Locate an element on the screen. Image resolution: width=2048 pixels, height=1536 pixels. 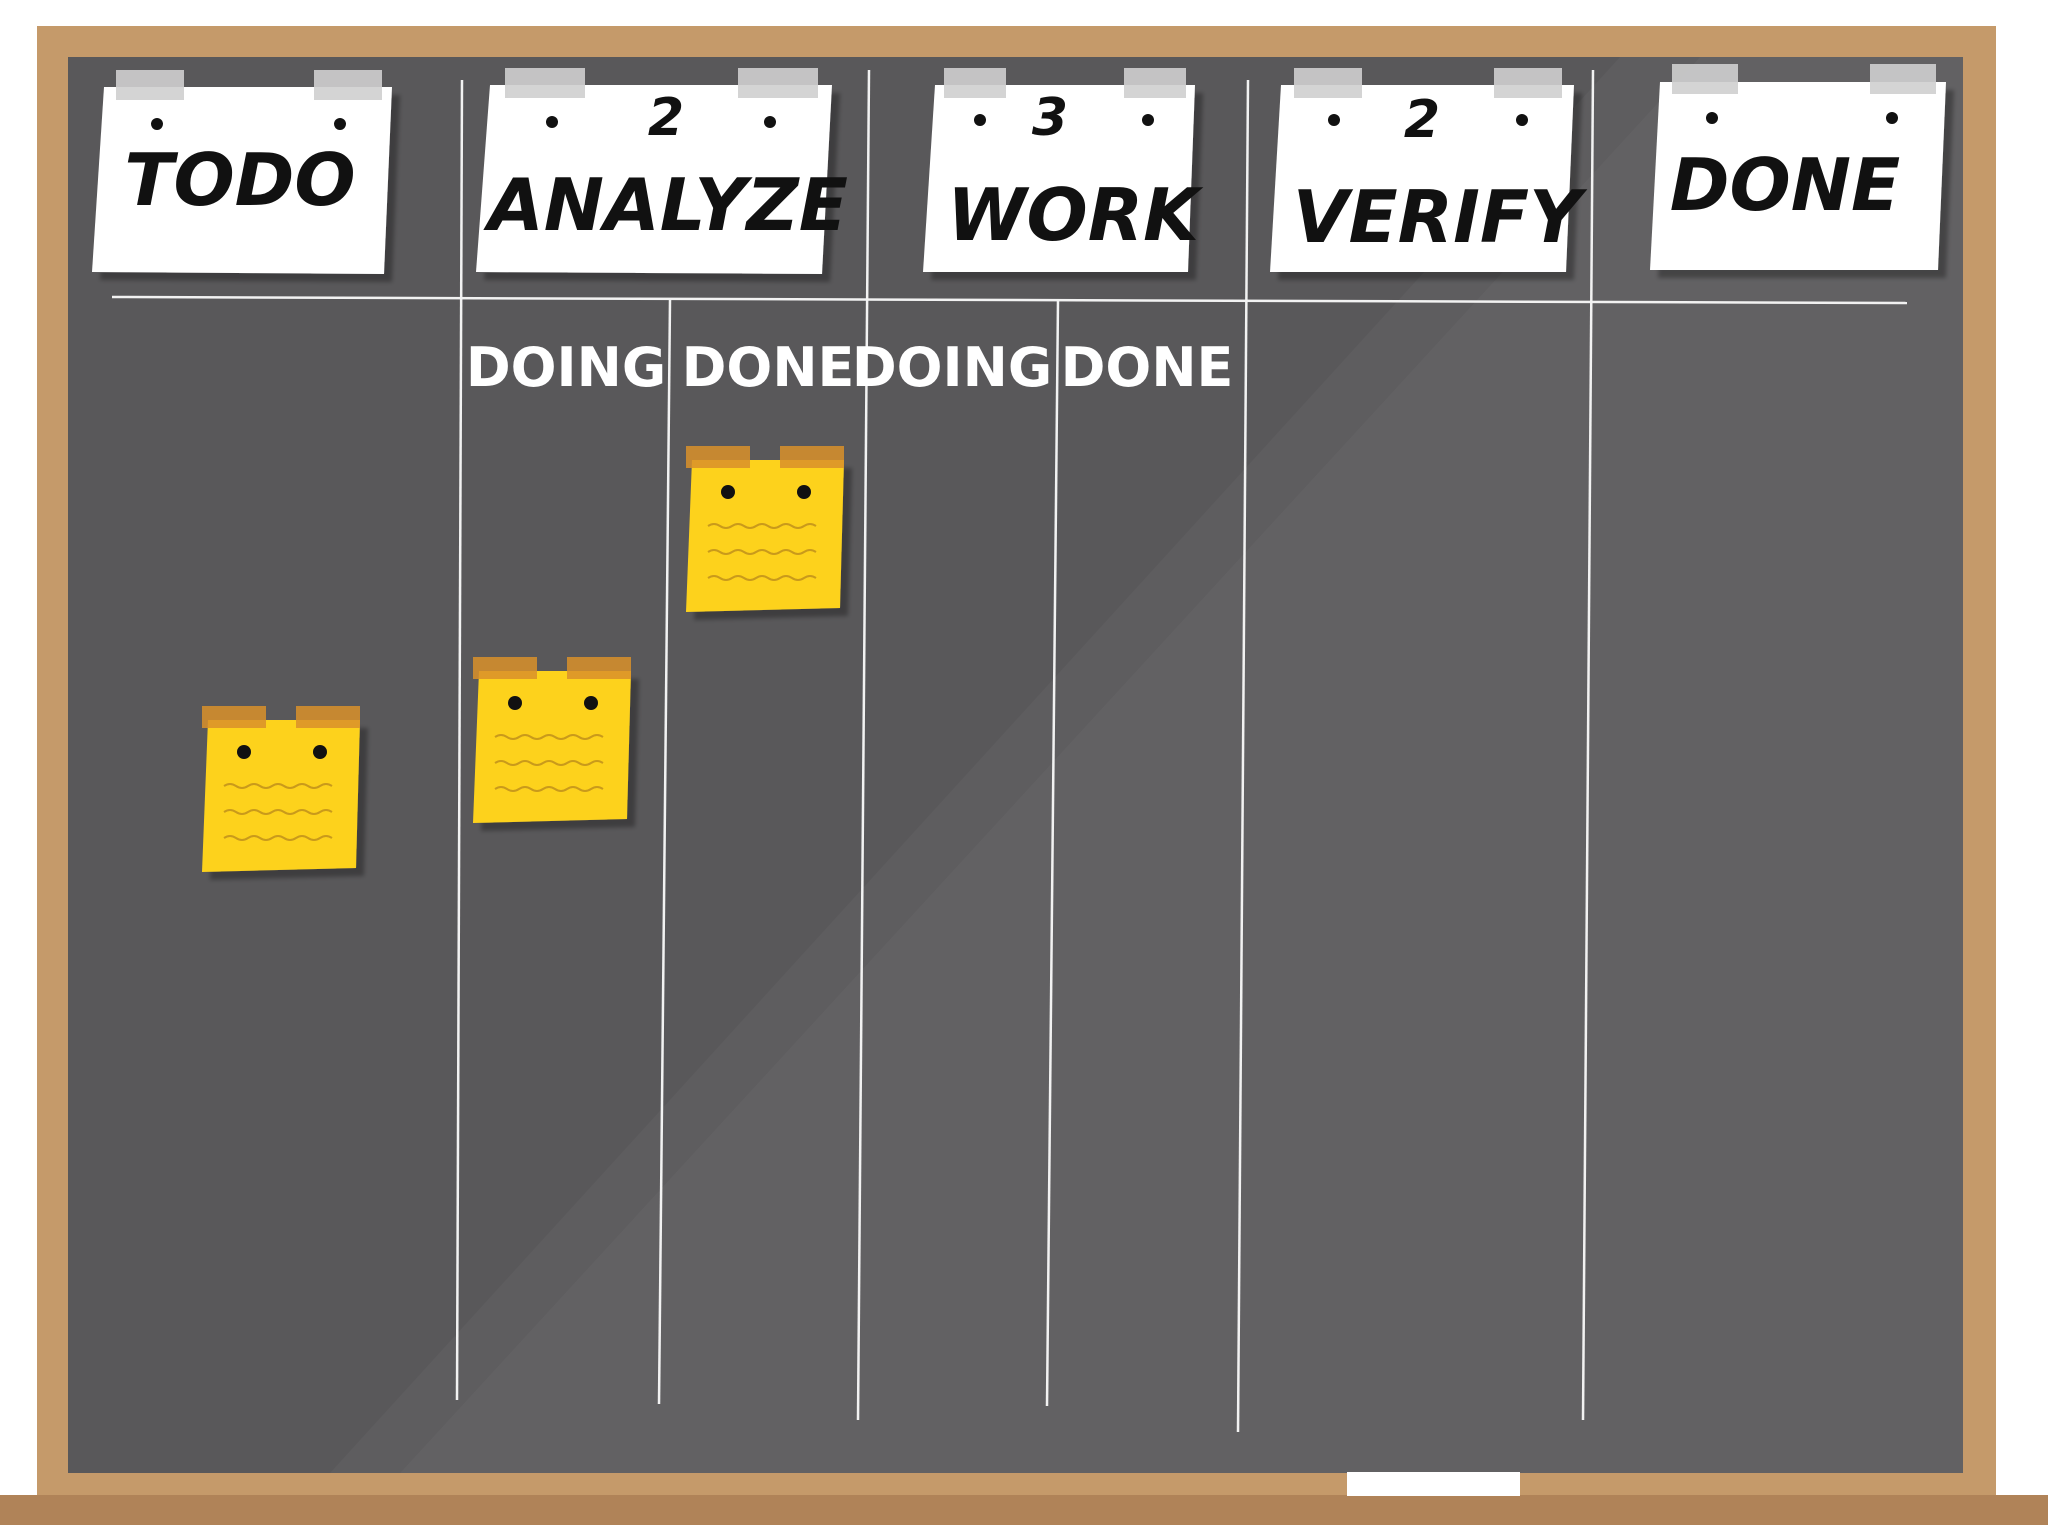
column-title: WORK is located at coordinates (1075, 215).